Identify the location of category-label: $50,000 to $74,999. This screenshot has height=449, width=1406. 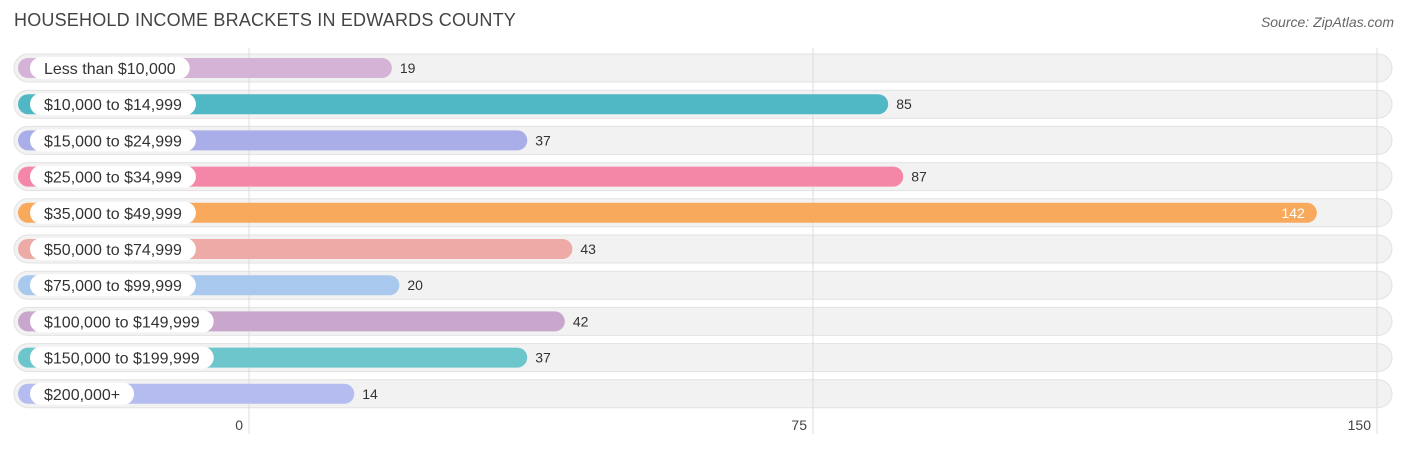
(113, 250).